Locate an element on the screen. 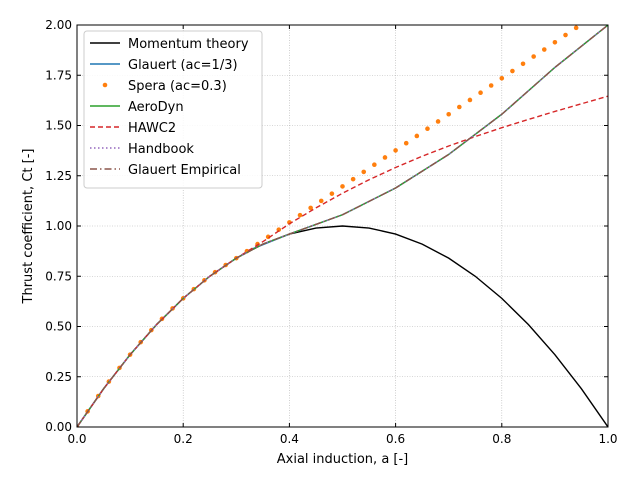 The height and width of the screenshot is (480, 640). x-axis-label: Axial induction, a [-] is located at coordinates (343, 459).